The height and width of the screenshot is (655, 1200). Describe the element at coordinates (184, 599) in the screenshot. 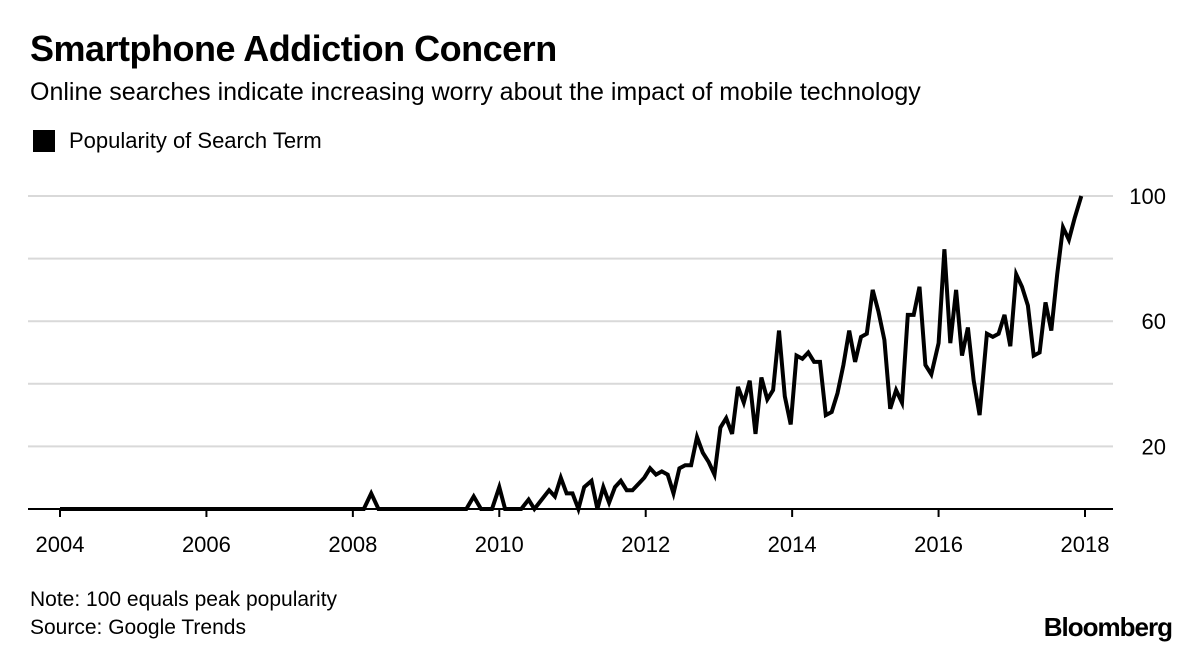

I see `chart-note: Note: 100 equals peak popularity` at that location.